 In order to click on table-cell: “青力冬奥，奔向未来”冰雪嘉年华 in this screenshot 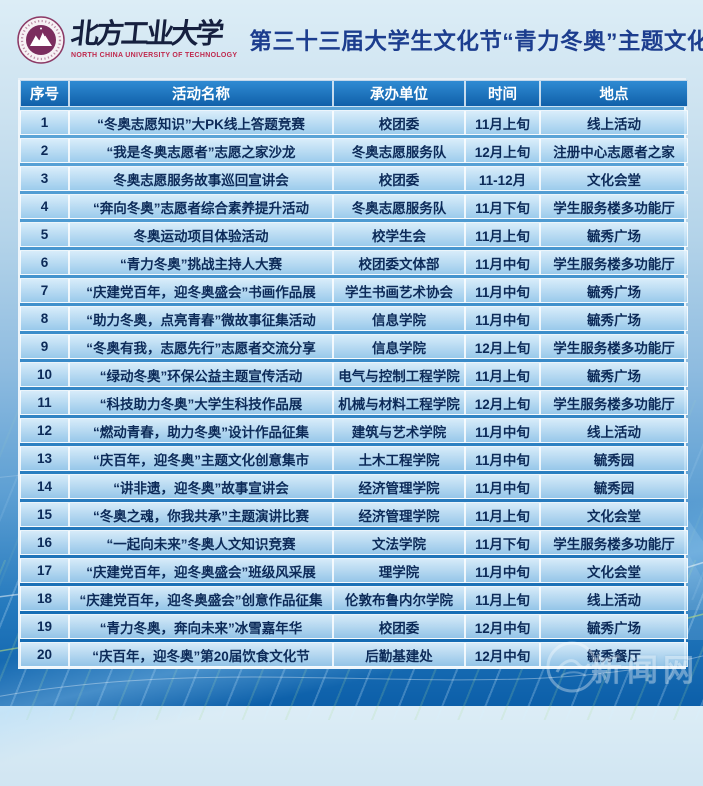, I will do `click(201, 626)`.